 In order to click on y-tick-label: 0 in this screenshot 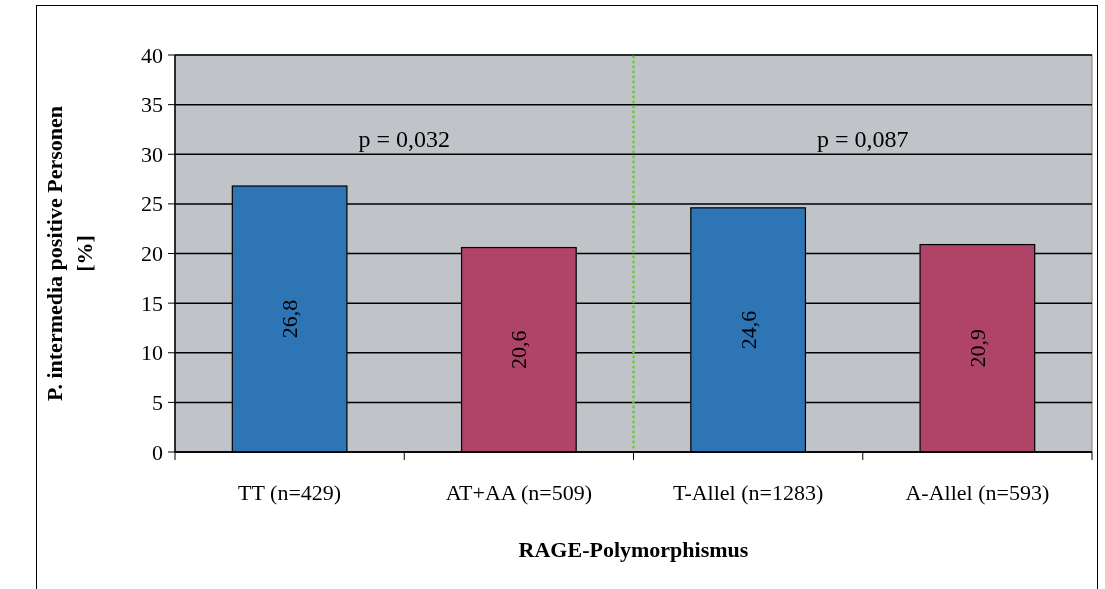, I will do `click(157, 452)`.